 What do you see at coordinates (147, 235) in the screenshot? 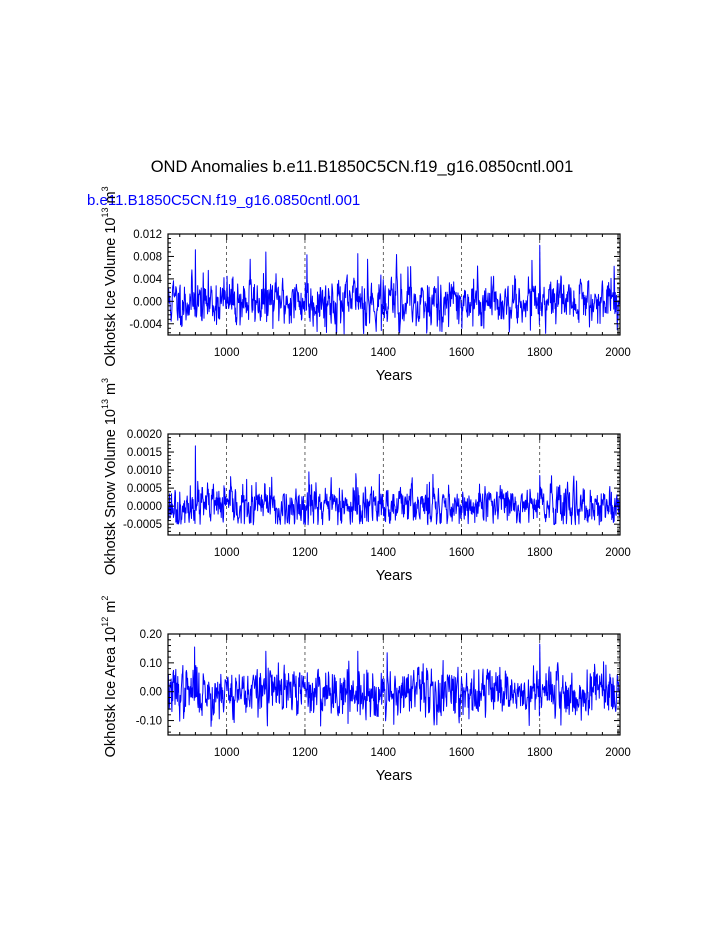
I see `y-tick-label: 0.012` at bounding box center [147, 235].